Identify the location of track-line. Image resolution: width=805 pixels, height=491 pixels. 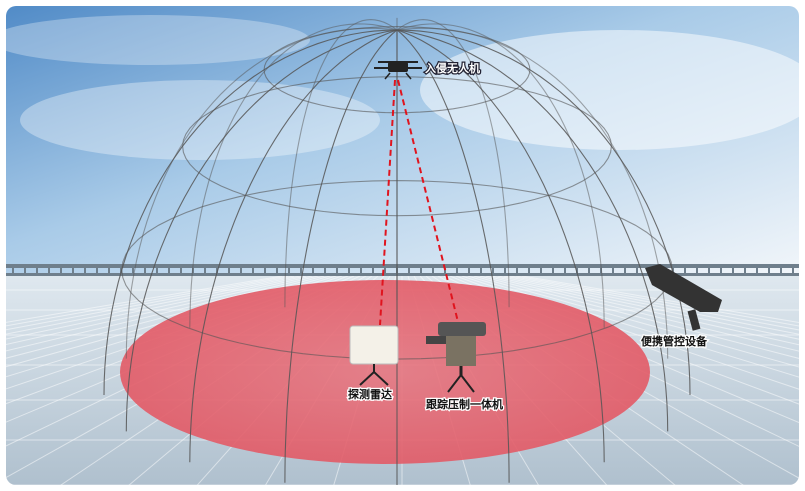
(429, 205).